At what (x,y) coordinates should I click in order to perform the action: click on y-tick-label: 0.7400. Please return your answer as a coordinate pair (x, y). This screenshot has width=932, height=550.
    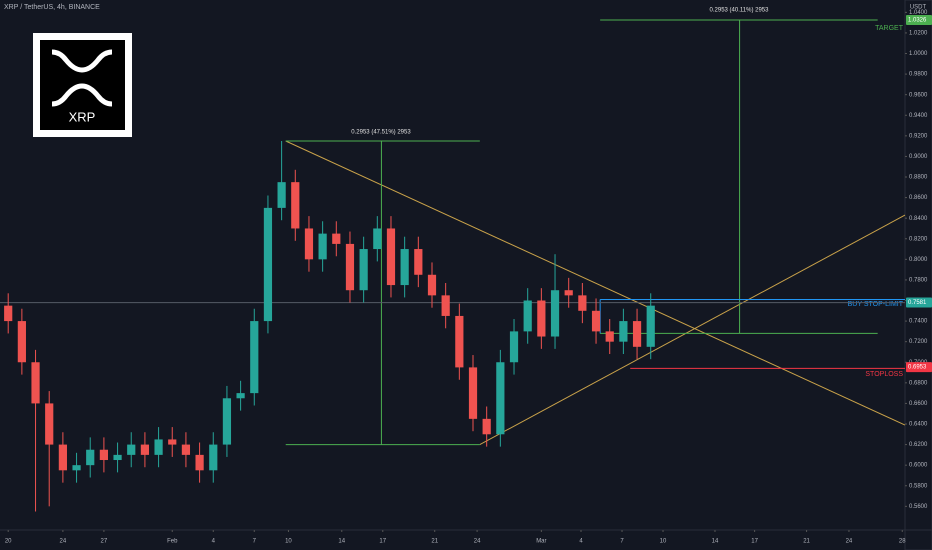
    Looking at the image, I should click on (918, 322).